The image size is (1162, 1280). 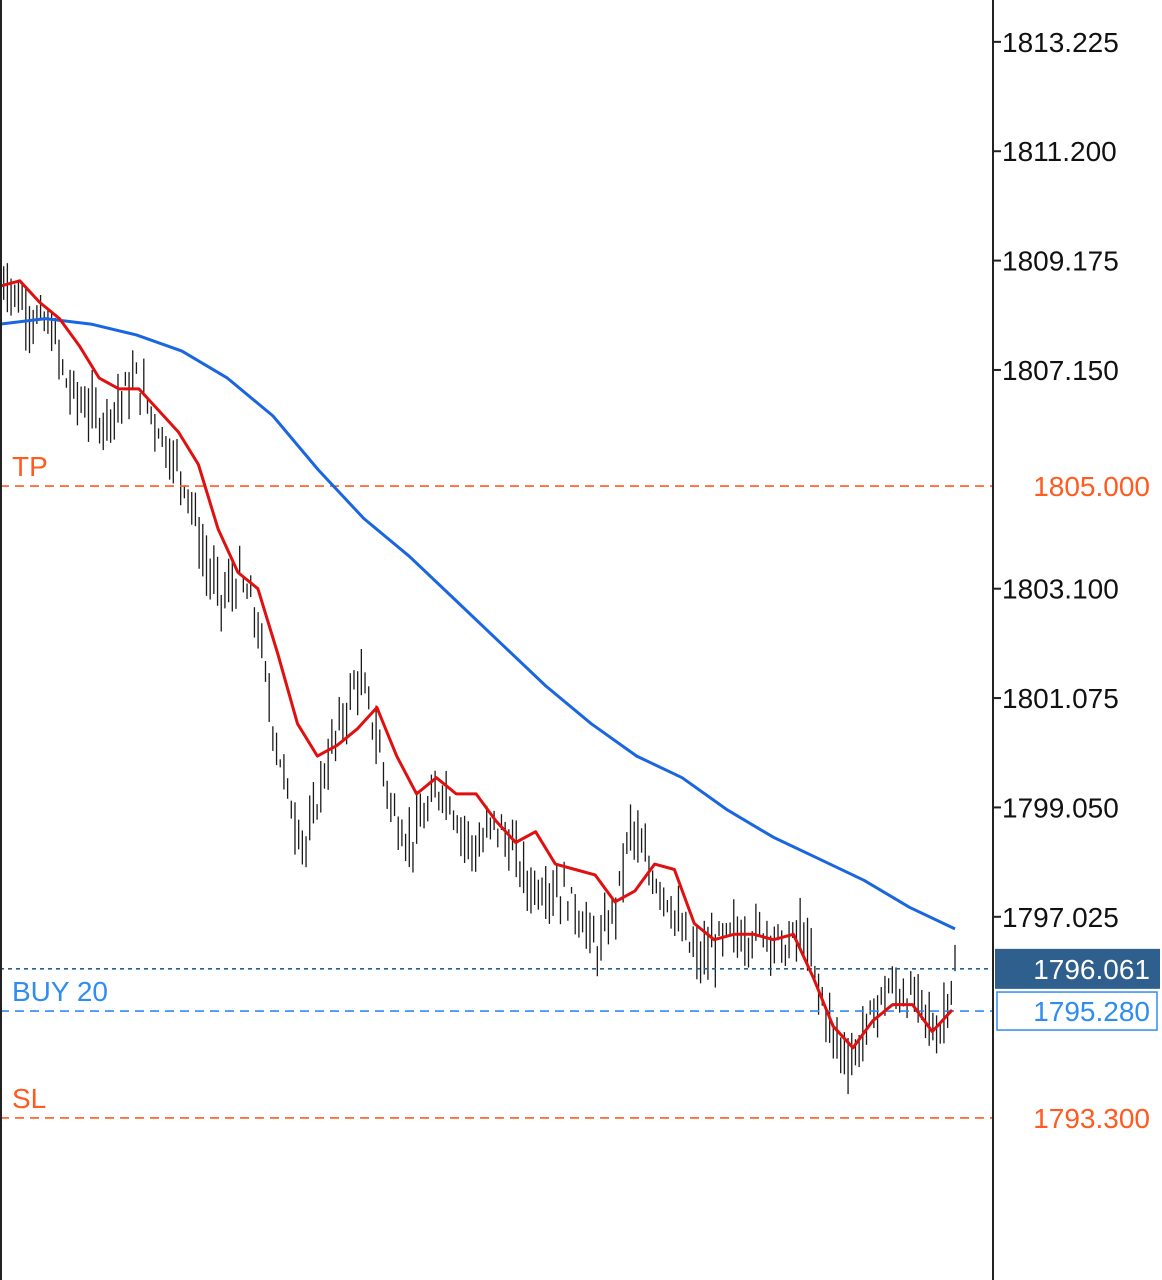 I want to click on buy-order-label: BUY 20, so click(x=60, y=991).